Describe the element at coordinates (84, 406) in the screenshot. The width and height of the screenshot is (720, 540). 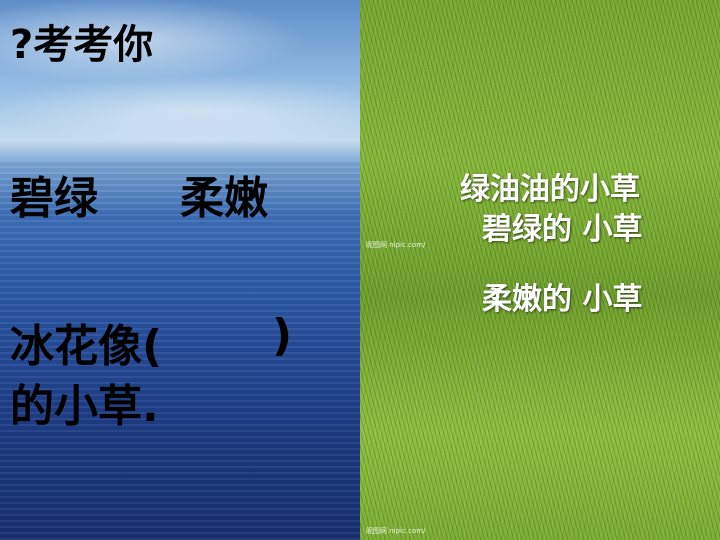
I see `question-line-2: 的小草.` at that location.